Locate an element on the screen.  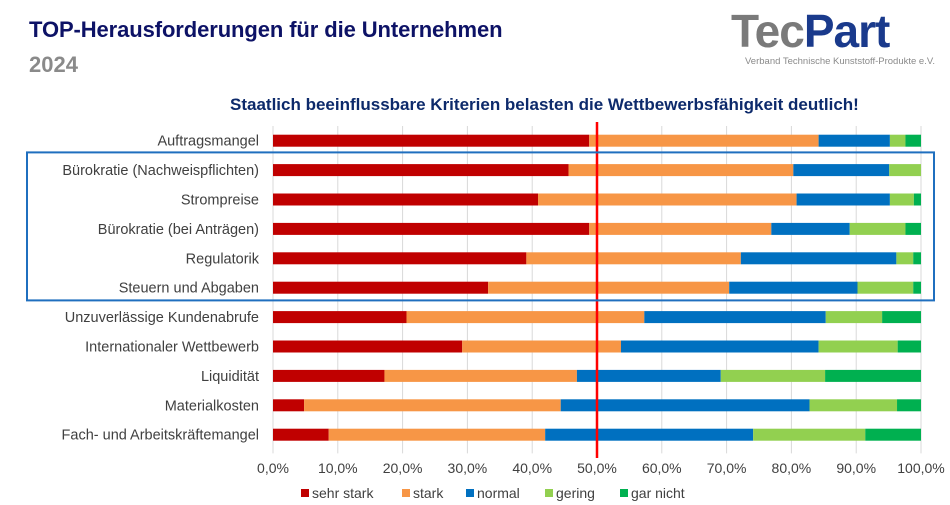
x-tick-label: 20,0% is located at coordinates (403, 468).